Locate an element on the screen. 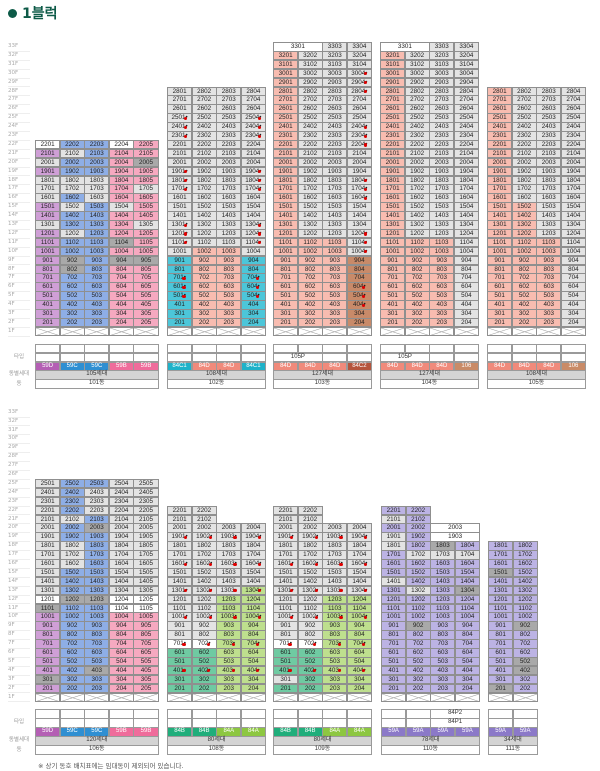 This screenshot has height=771, width=600. unit-number: 1603 is located at coordinates (334, 198).